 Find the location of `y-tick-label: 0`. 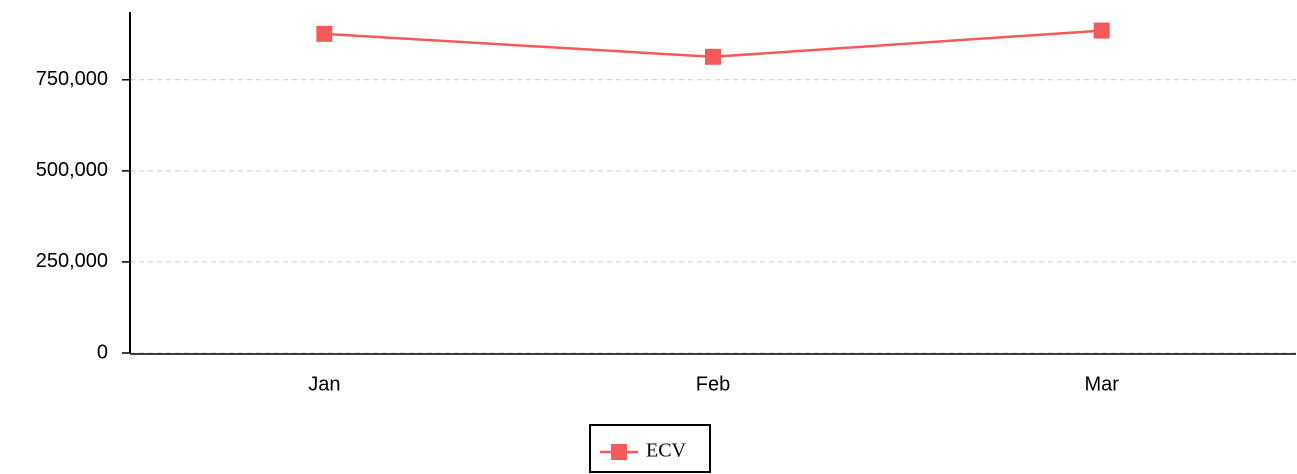

y-tick-label: 0 is located at coordinates (102, 352).